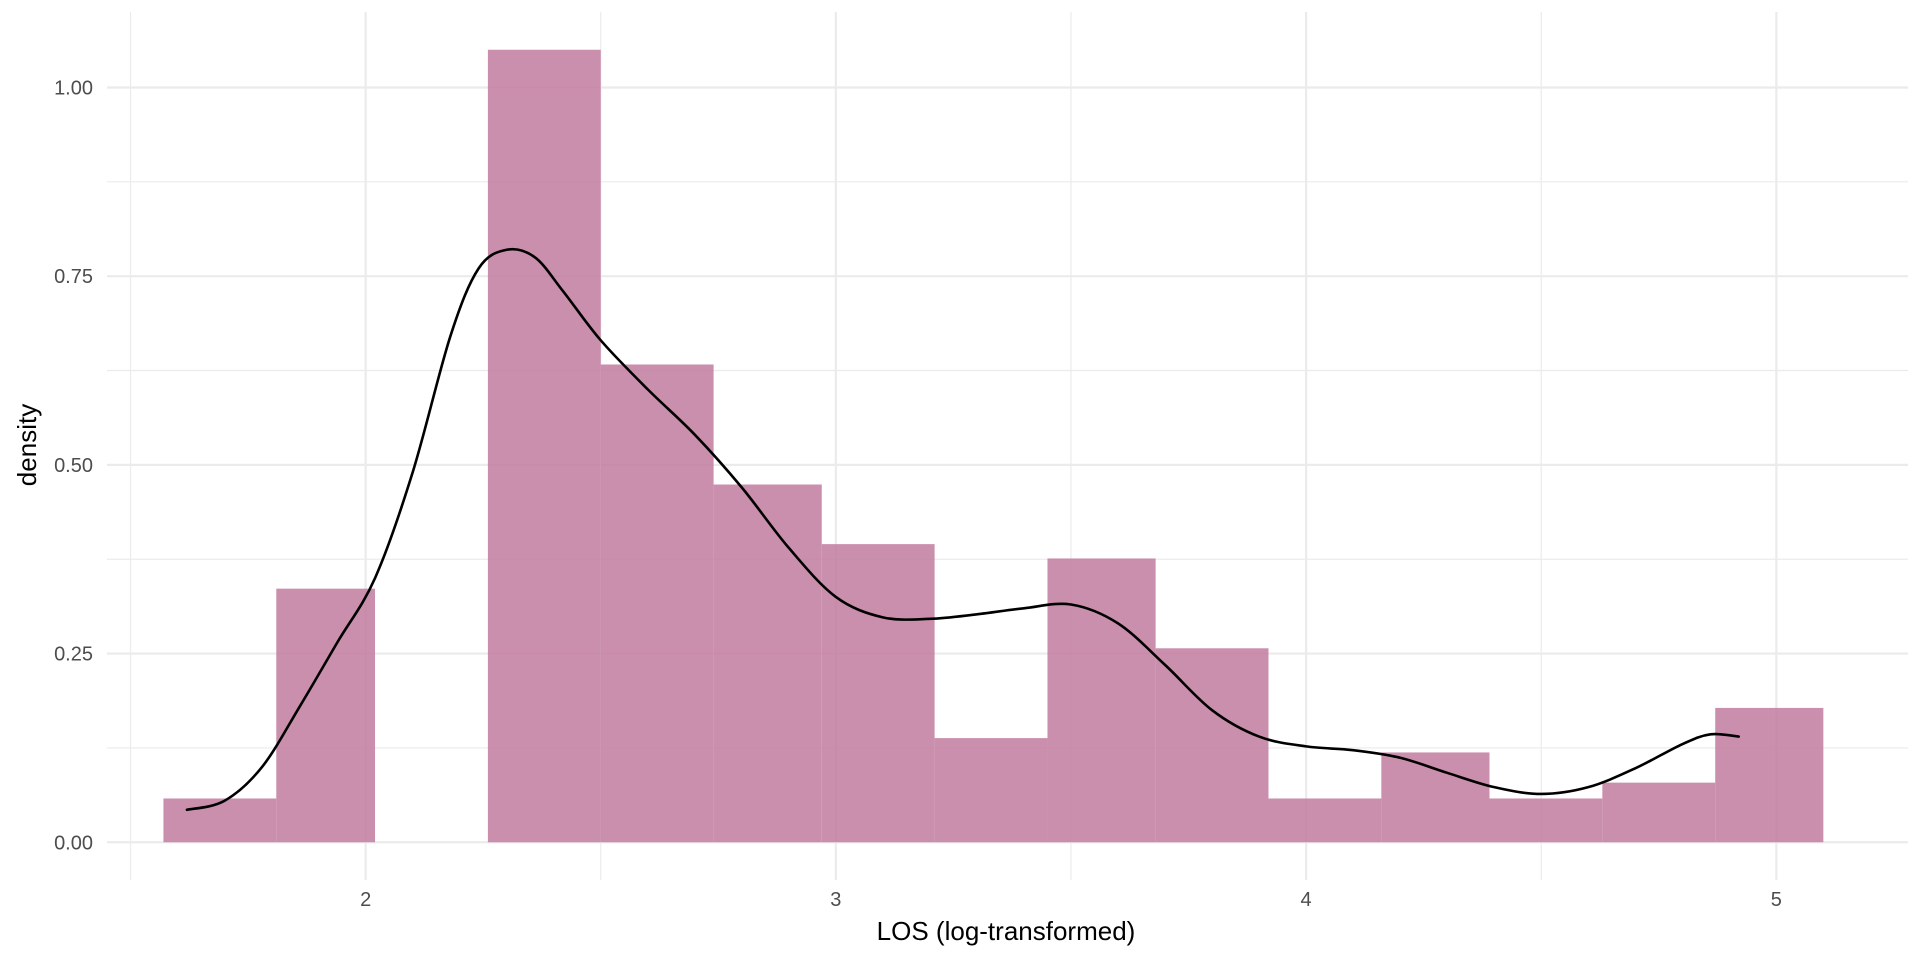  What do you see at coordinates (1306, 900) in the screenshot?
I see `x-tick-label: 4` at bounding box center [1306, 900].